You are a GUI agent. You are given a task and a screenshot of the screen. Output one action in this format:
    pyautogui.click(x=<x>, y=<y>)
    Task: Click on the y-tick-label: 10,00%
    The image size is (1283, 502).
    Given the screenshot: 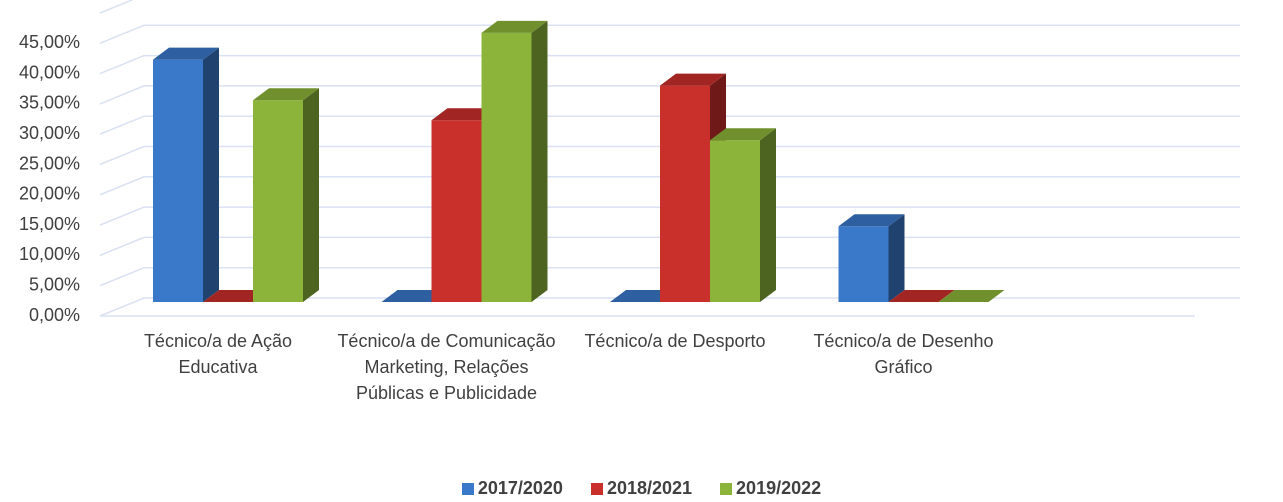 What is the action you would take?
    pyautogui.click(x=49, y=254)
    